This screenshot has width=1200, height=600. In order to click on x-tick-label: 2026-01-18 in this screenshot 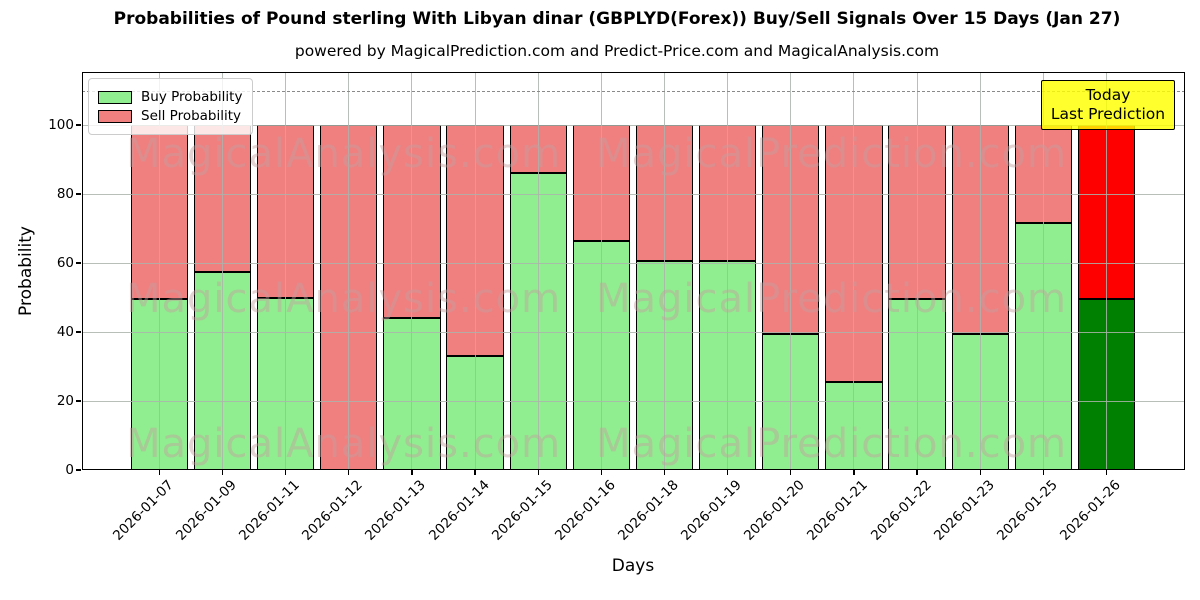, I will do `click(648, 510)`.